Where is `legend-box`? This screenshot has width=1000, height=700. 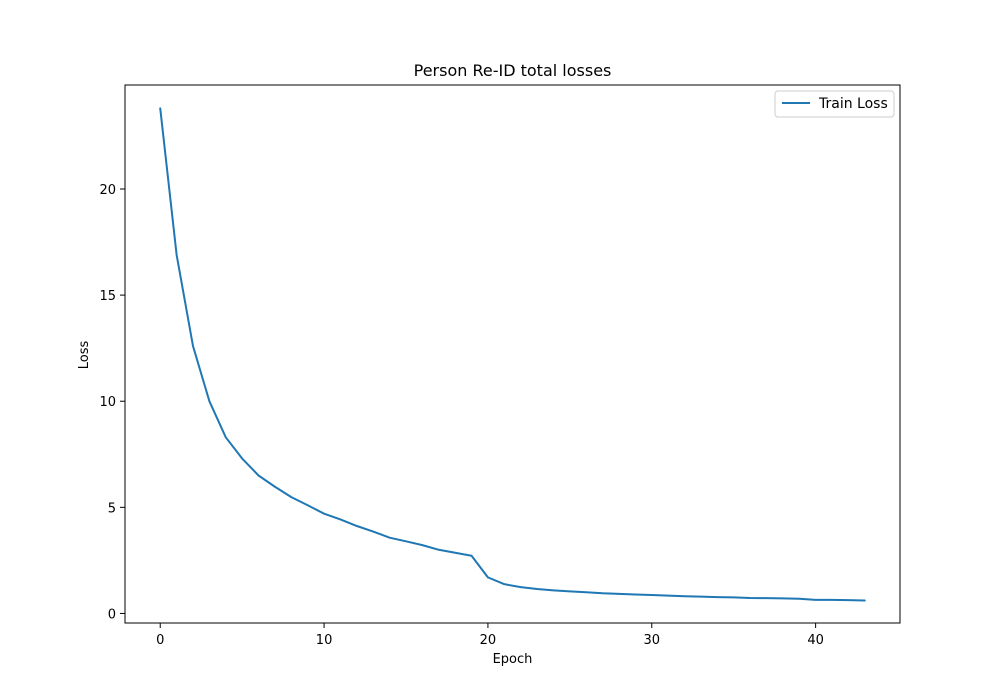 legend-box is located at coordinates (834, 104).